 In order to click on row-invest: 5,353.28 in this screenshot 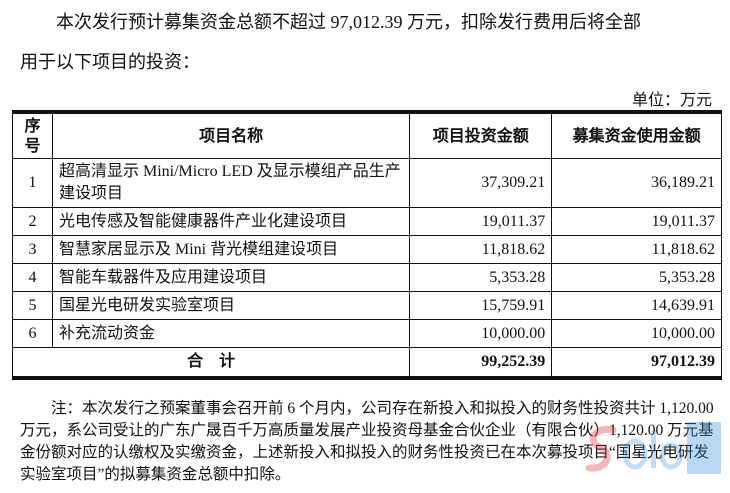, I will do `click(481, 277)`.